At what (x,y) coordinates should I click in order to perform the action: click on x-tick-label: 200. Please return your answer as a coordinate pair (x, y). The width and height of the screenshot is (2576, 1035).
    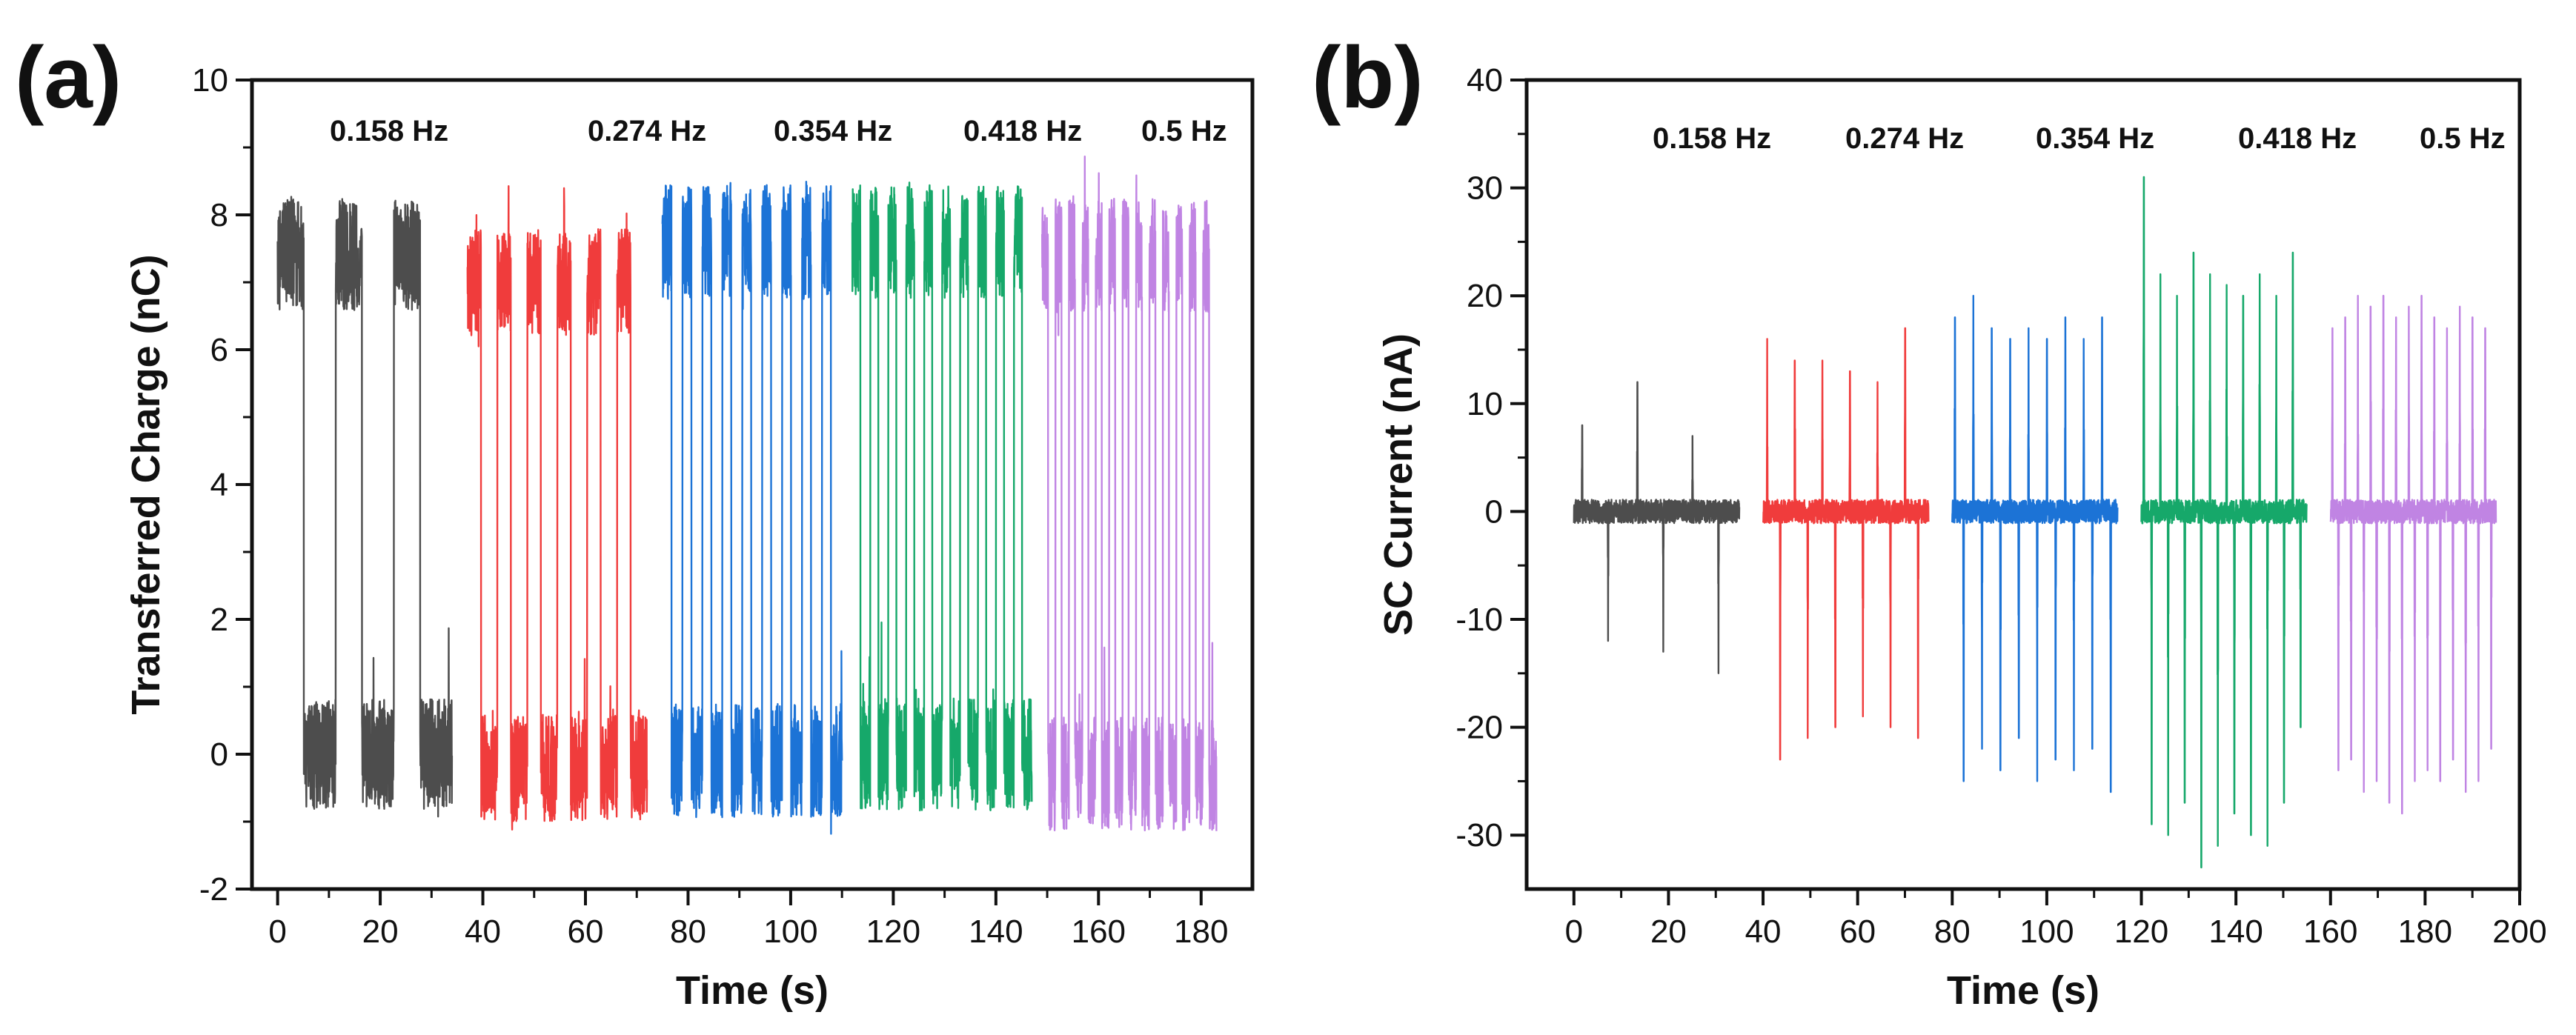
    Looking at the image, I should click on (2519, 931).